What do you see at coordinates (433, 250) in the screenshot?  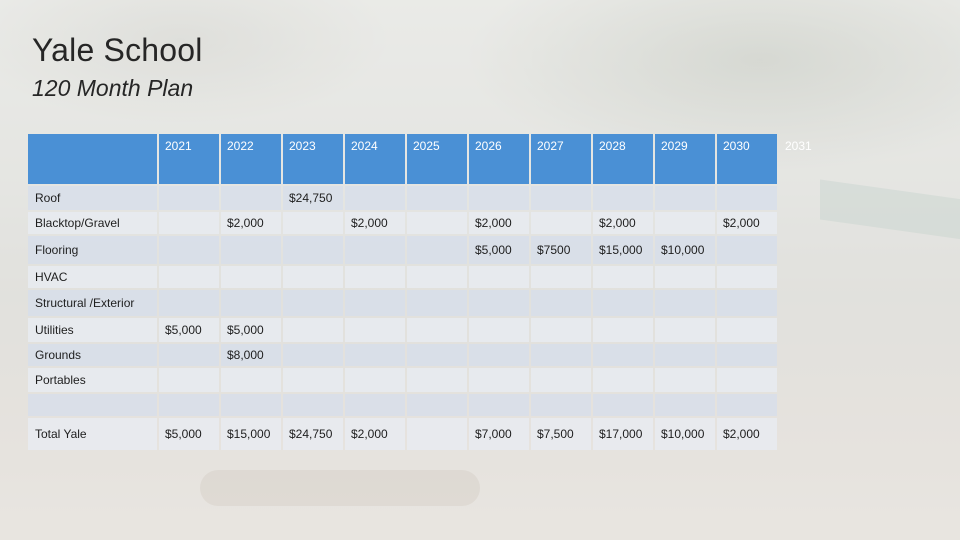 I see `table-row: Flooring $5,000 $7500 $15,000 $10,000` at bounding box center [433, 250].